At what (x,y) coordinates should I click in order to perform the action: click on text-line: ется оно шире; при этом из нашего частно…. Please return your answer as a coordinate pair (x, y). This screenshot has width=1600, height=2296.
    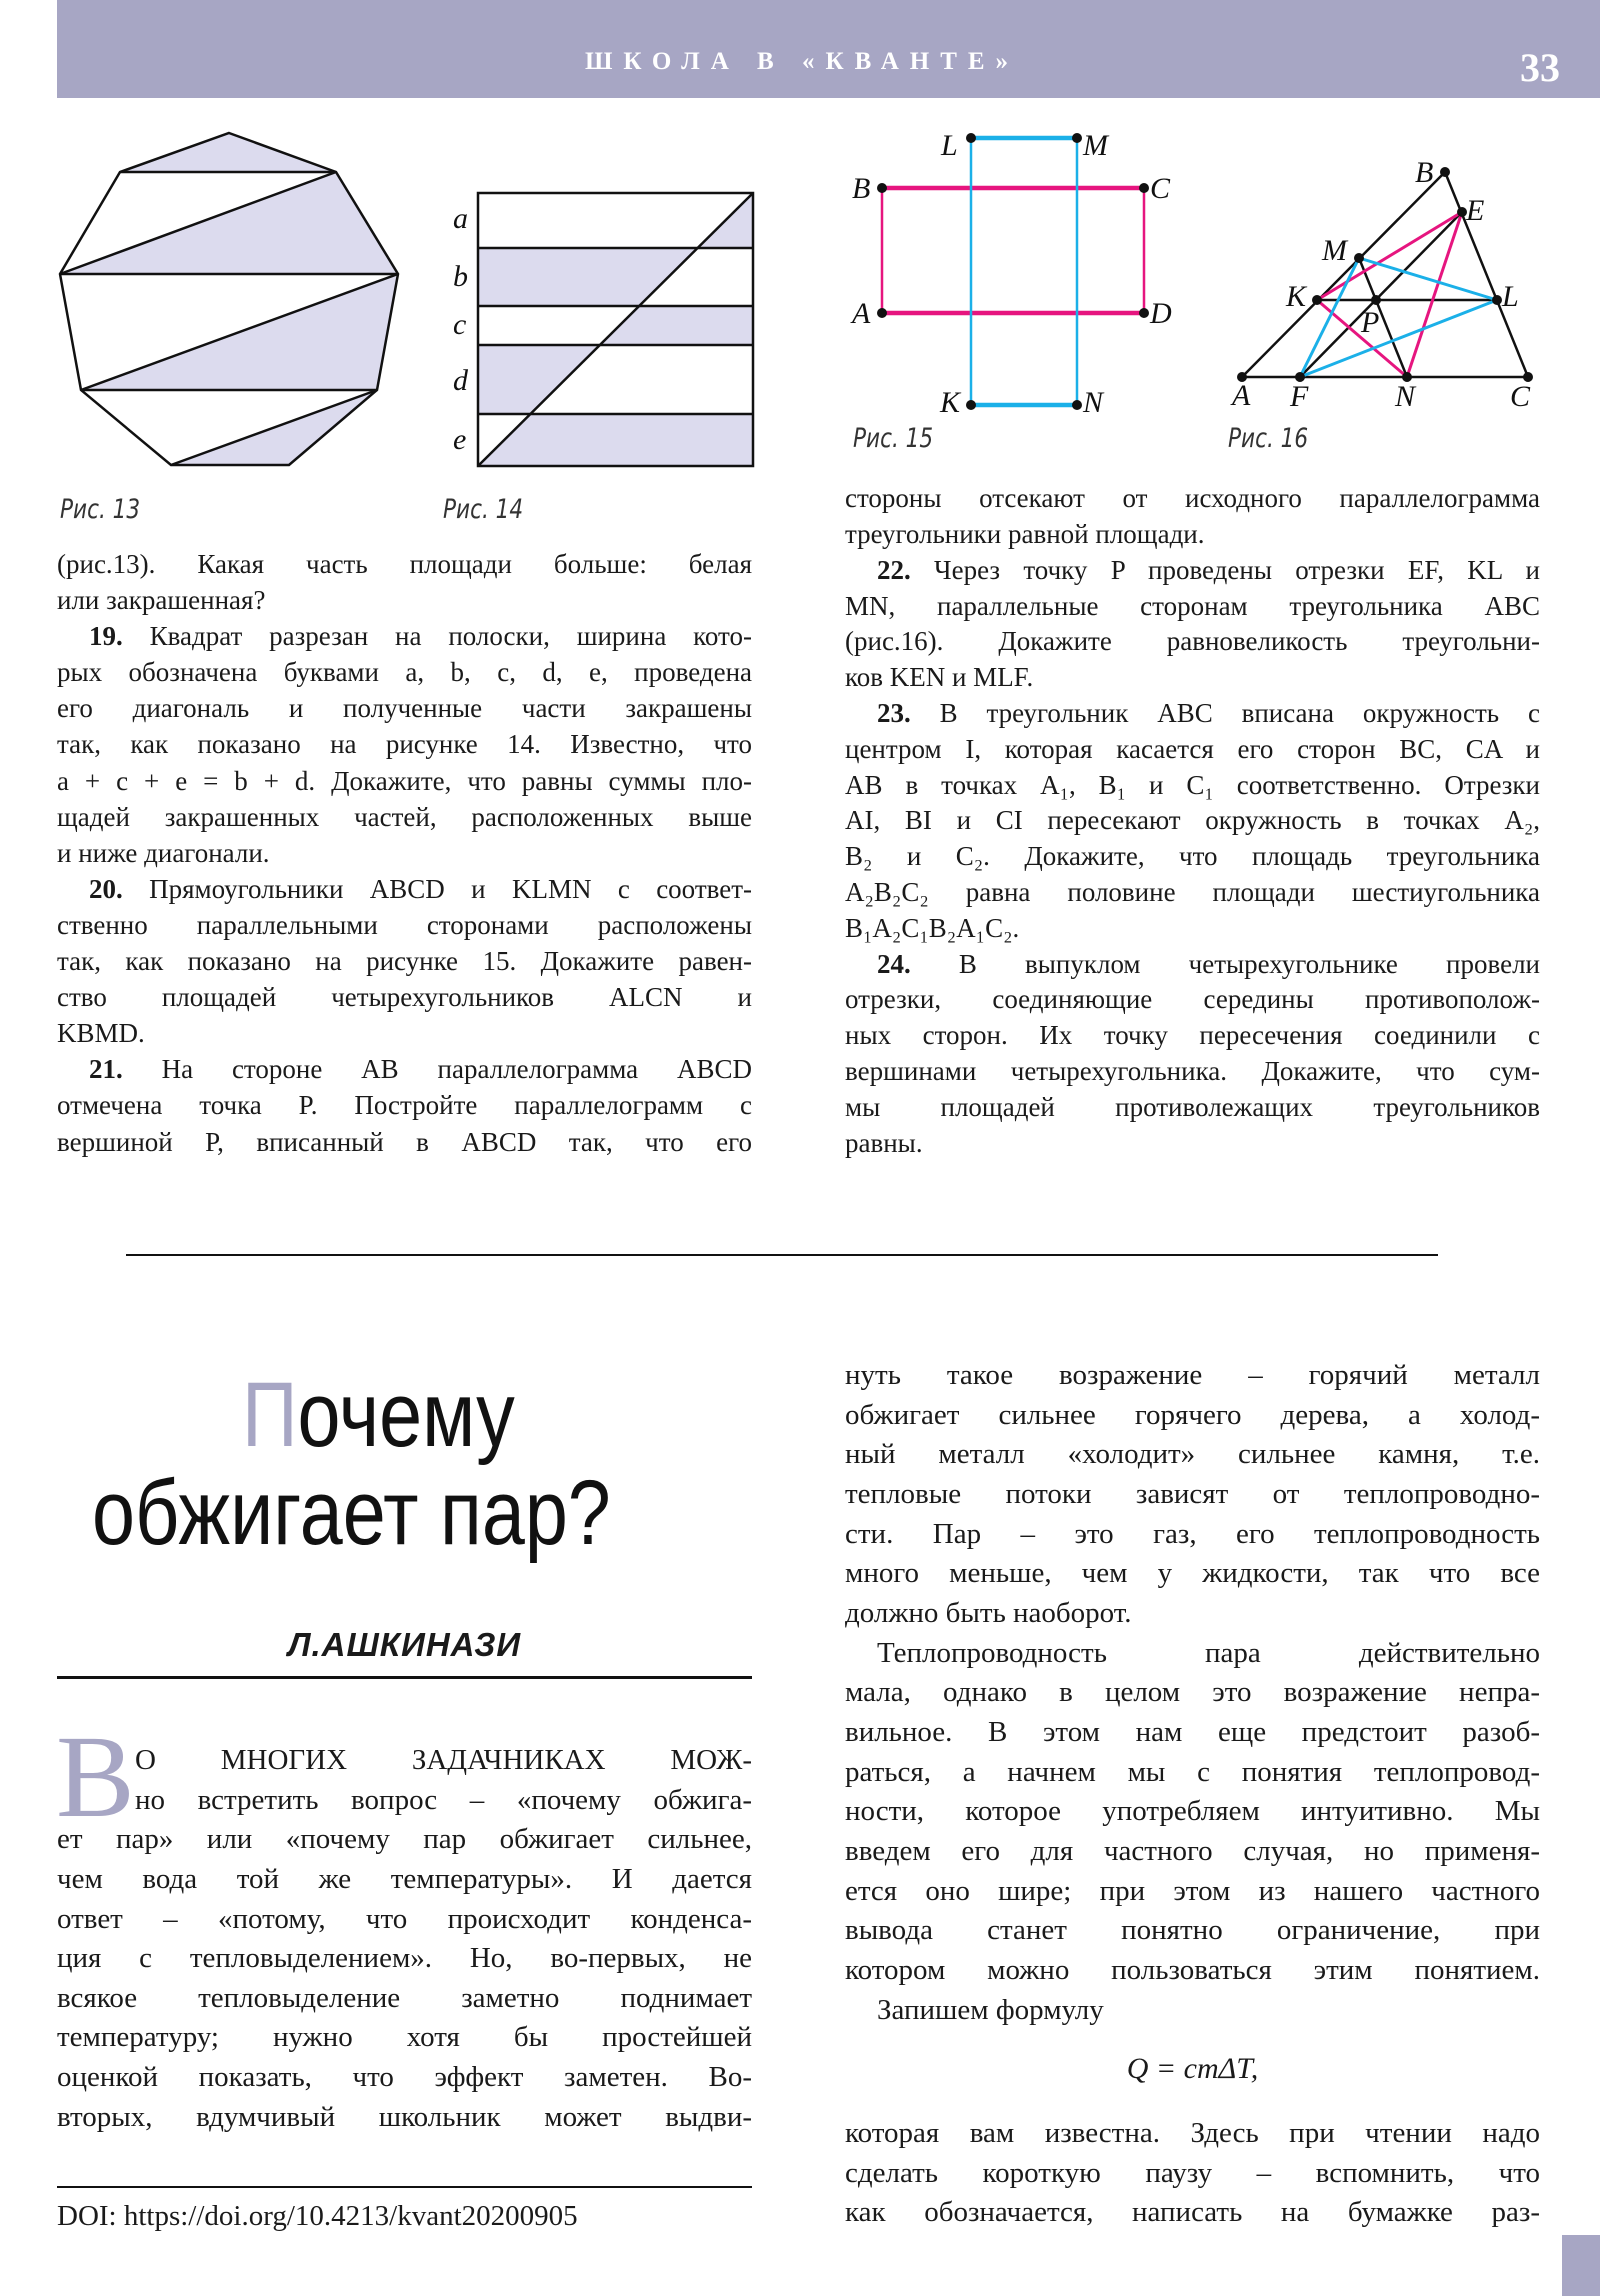
    Looking at the image, I should click on (1192, 1890).